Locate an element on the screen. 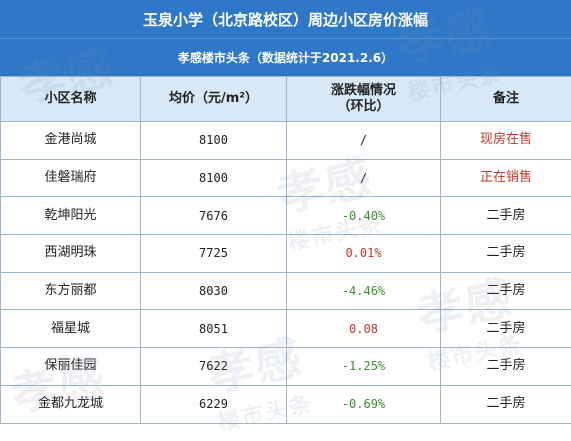 The height and width of the screenshot is (441, 571). price-change: 0.01% is located at coordinates (363, 253).